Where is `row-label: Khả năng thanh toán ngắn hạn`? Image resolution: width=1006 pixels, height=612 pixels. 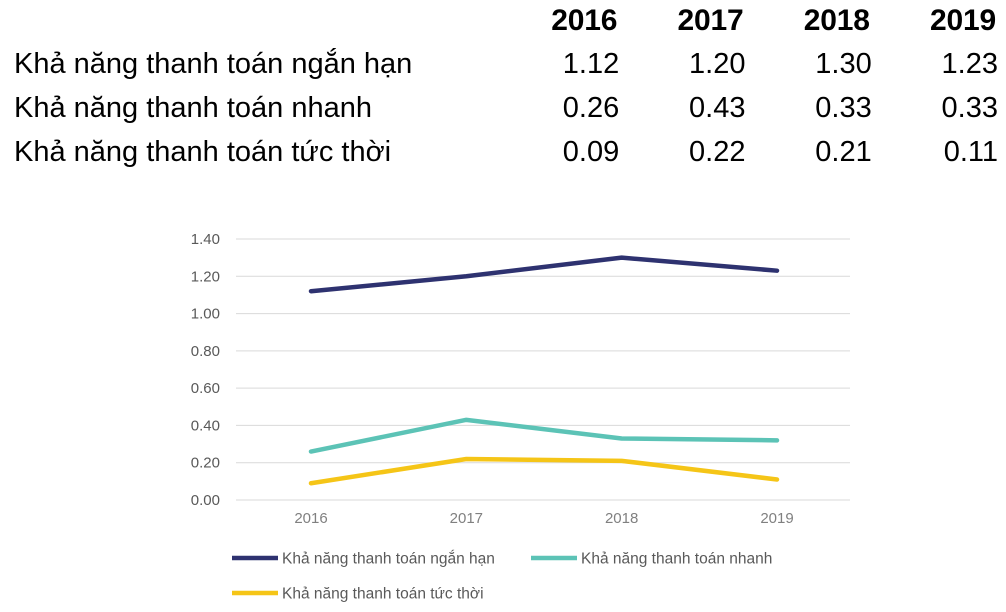
row-label: Khả năng thanh toán ngắn hạn is located at coordinates (213, 63).